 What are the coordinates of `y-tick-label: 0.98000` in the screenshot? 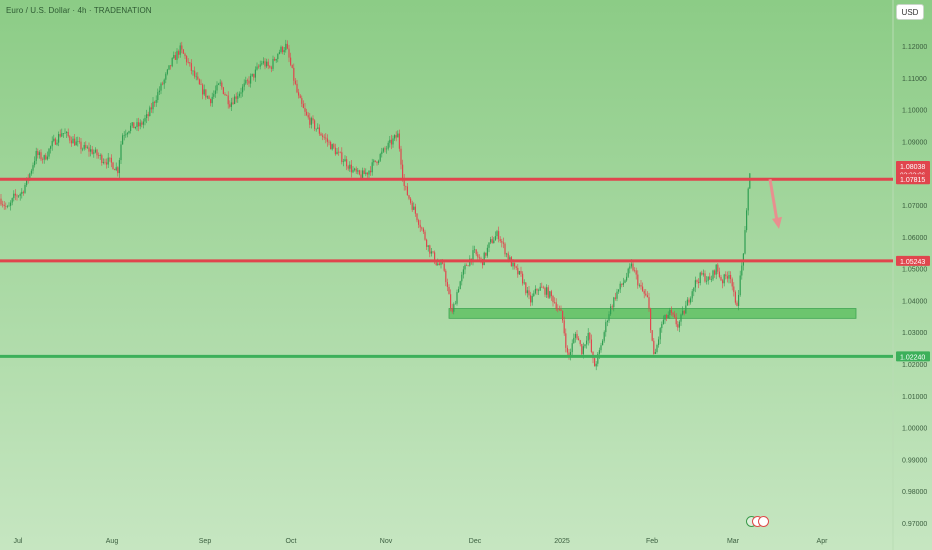 It's located at (914, 492).